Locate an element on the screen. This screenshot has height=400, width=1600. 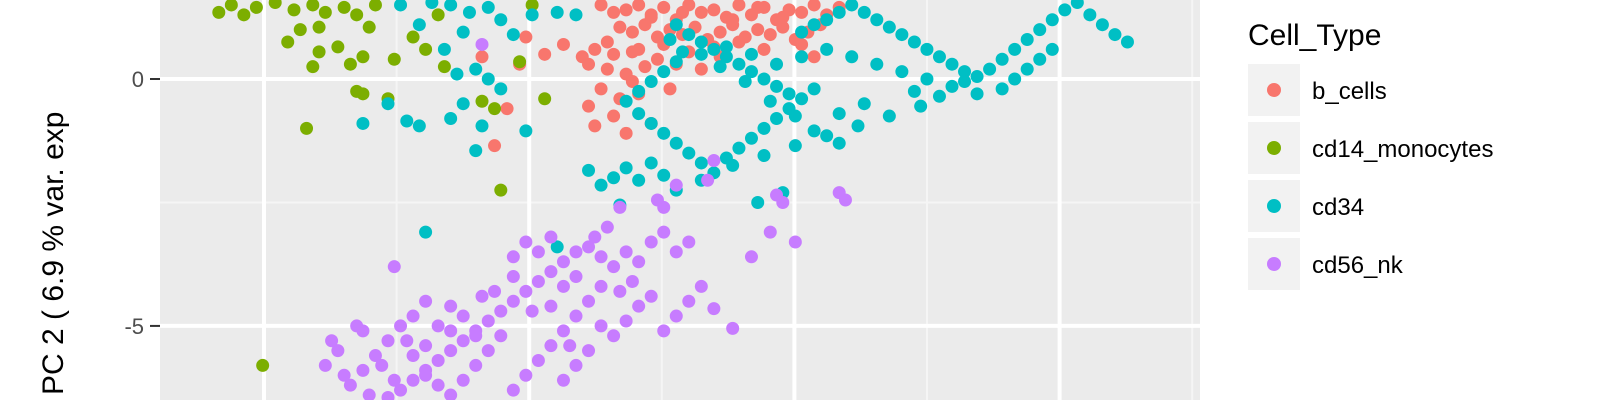
y-tick-label: -5 is located at coordinates (134, 326).